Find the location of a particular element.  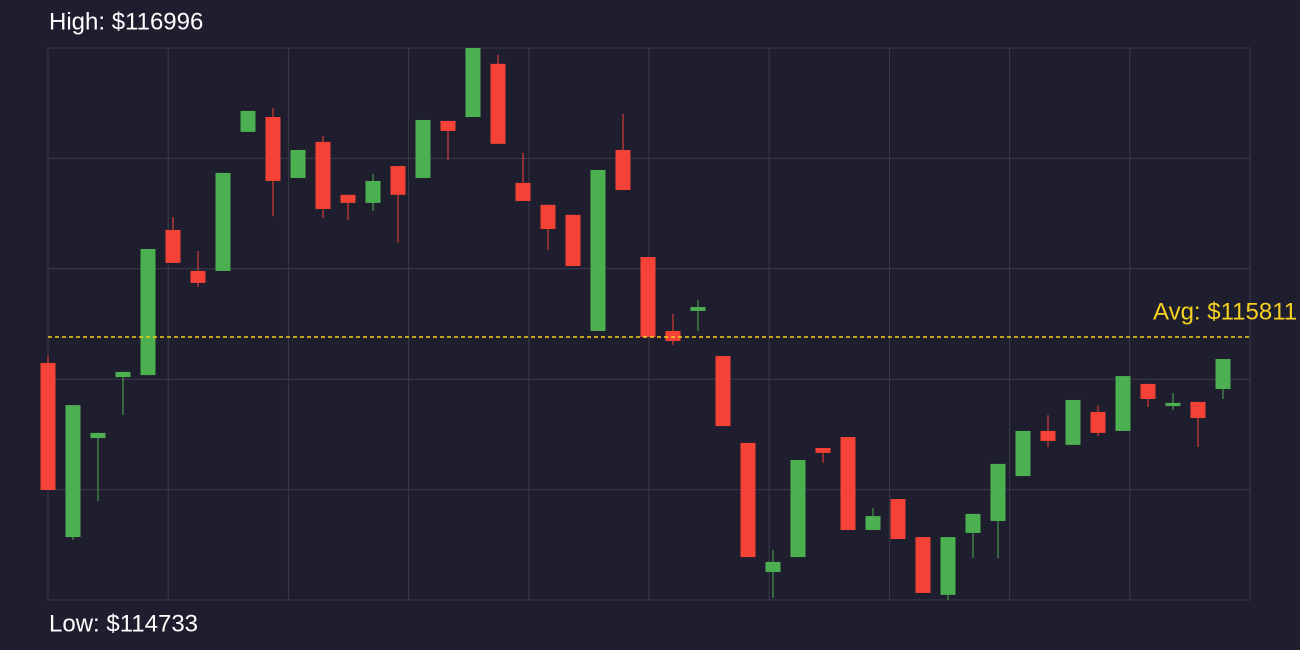

high-label: High: $116996 is located at coordinates (126, 21).